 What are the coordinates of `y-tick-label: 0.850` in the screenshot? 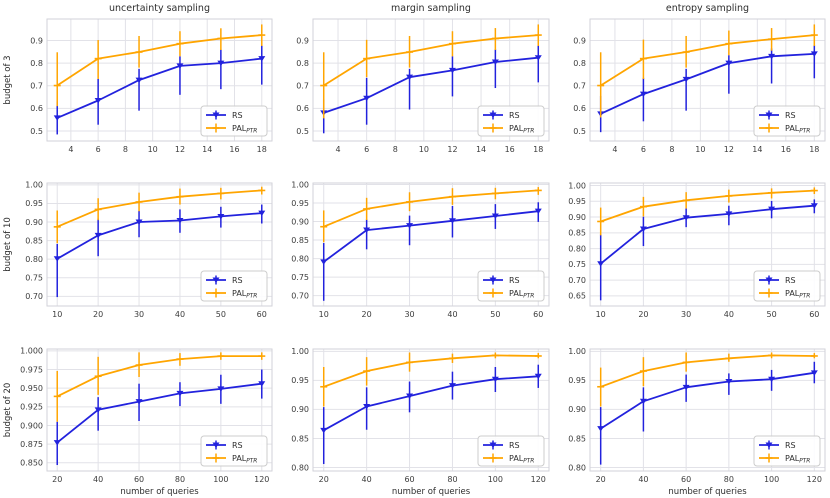 It's located at (31, 463).